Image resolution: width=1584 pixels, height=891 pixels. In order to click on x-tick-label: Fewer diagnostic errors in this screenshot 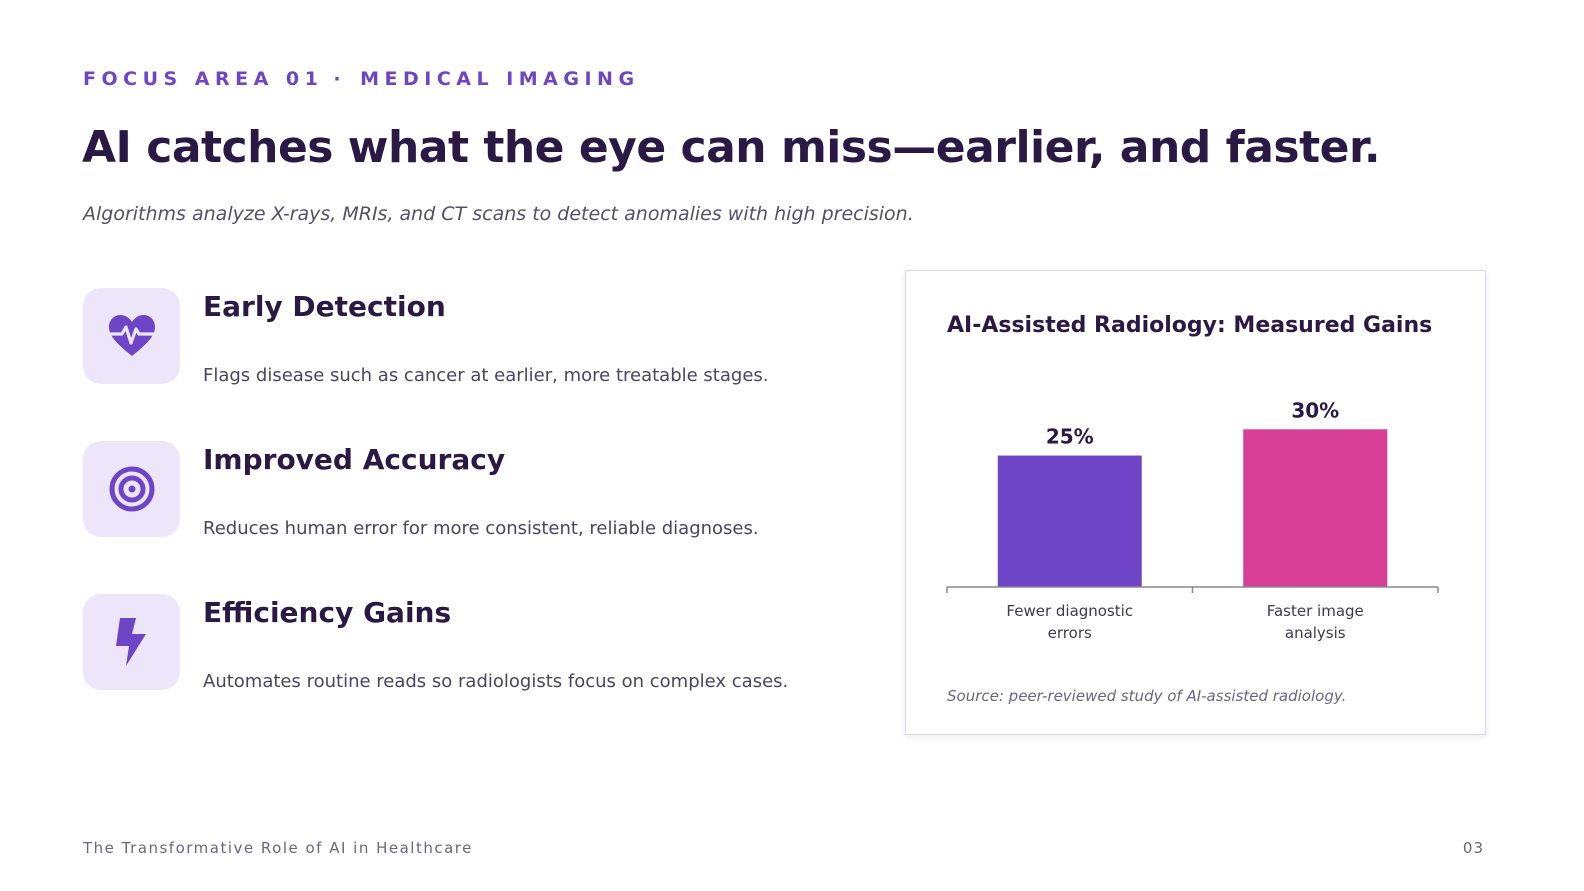, I will do `click(1069, 622)`.